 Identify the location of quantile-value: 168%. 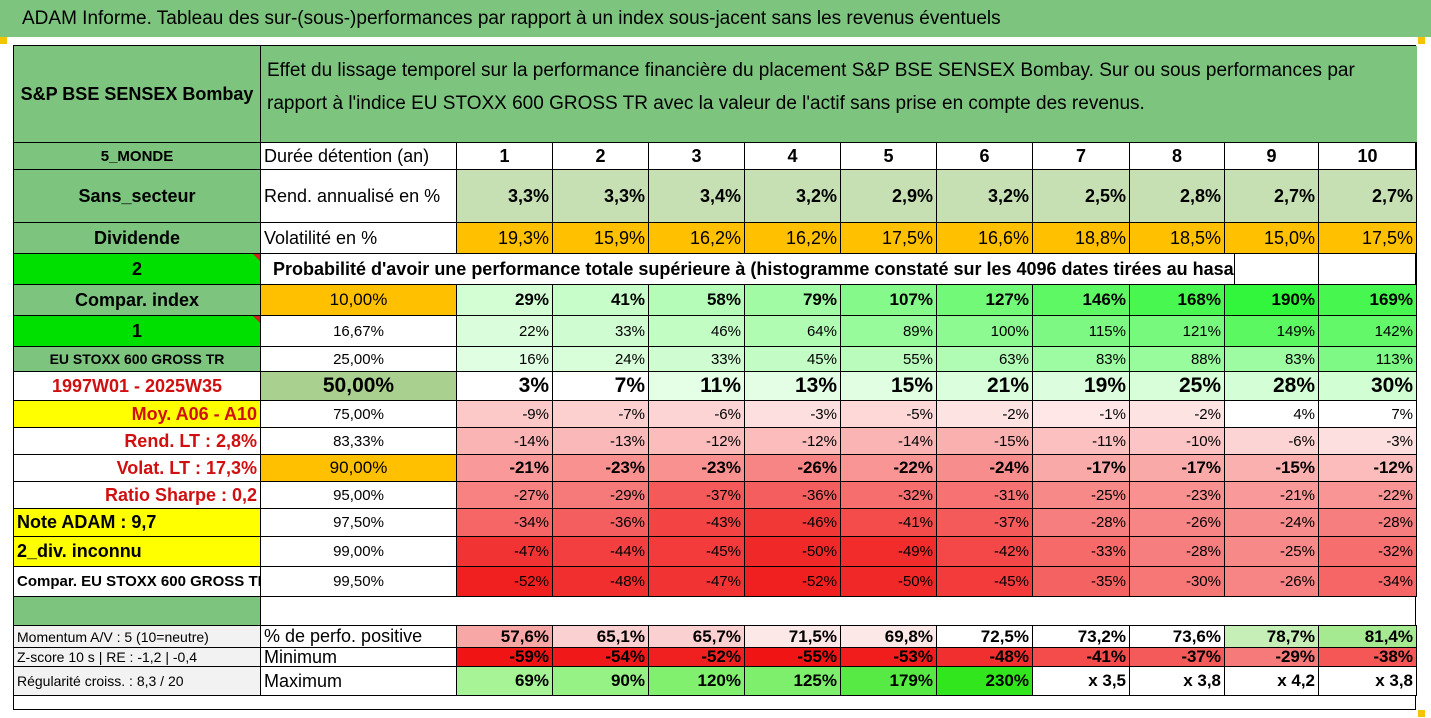
(1177, 300).